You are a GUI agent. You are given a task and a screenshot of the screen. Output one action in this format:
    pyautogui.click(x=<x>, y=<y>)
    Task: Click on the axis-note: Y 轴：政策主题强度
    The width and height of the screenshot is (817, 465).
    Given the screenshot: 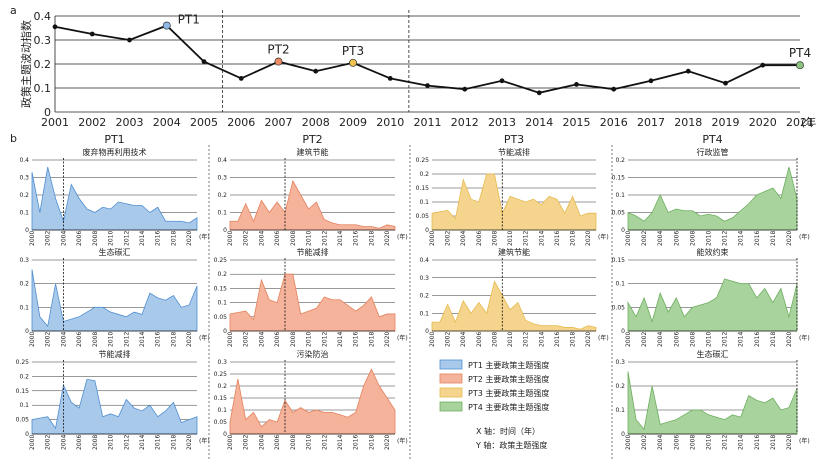 What is the action you would take?
    pyautogui.click(x=511, y=445)
    